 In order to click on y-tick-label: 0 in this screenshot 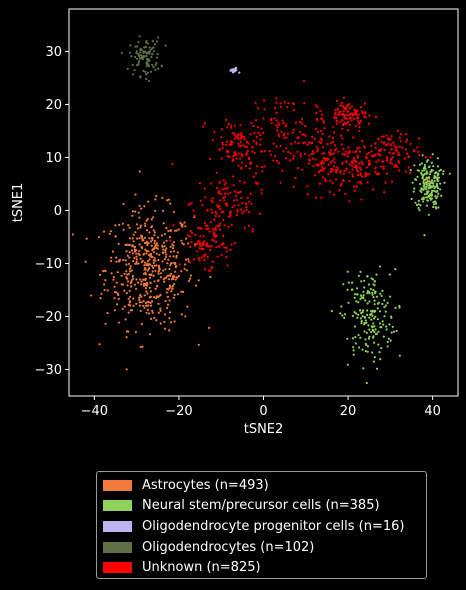, I will do `click(58, 211)`.